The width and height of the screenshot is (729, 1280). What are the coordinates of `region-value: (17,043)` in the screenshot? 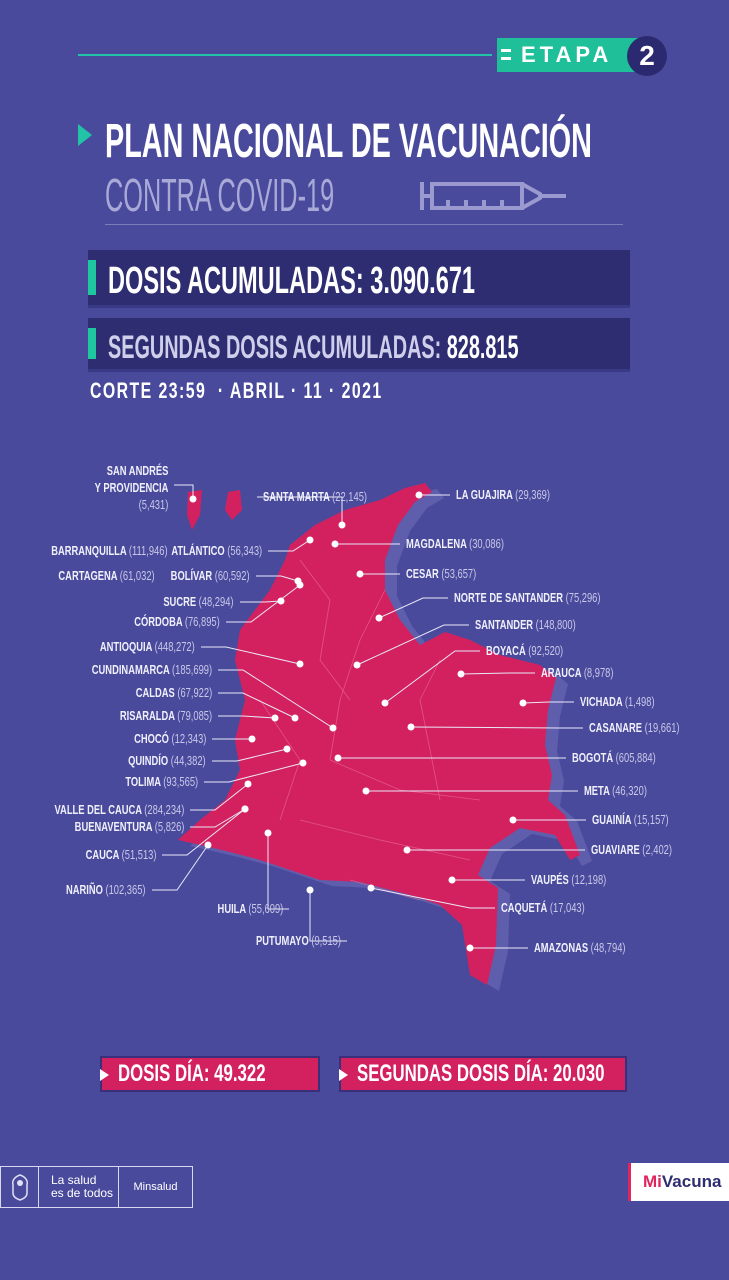 It's located at (567, 907).